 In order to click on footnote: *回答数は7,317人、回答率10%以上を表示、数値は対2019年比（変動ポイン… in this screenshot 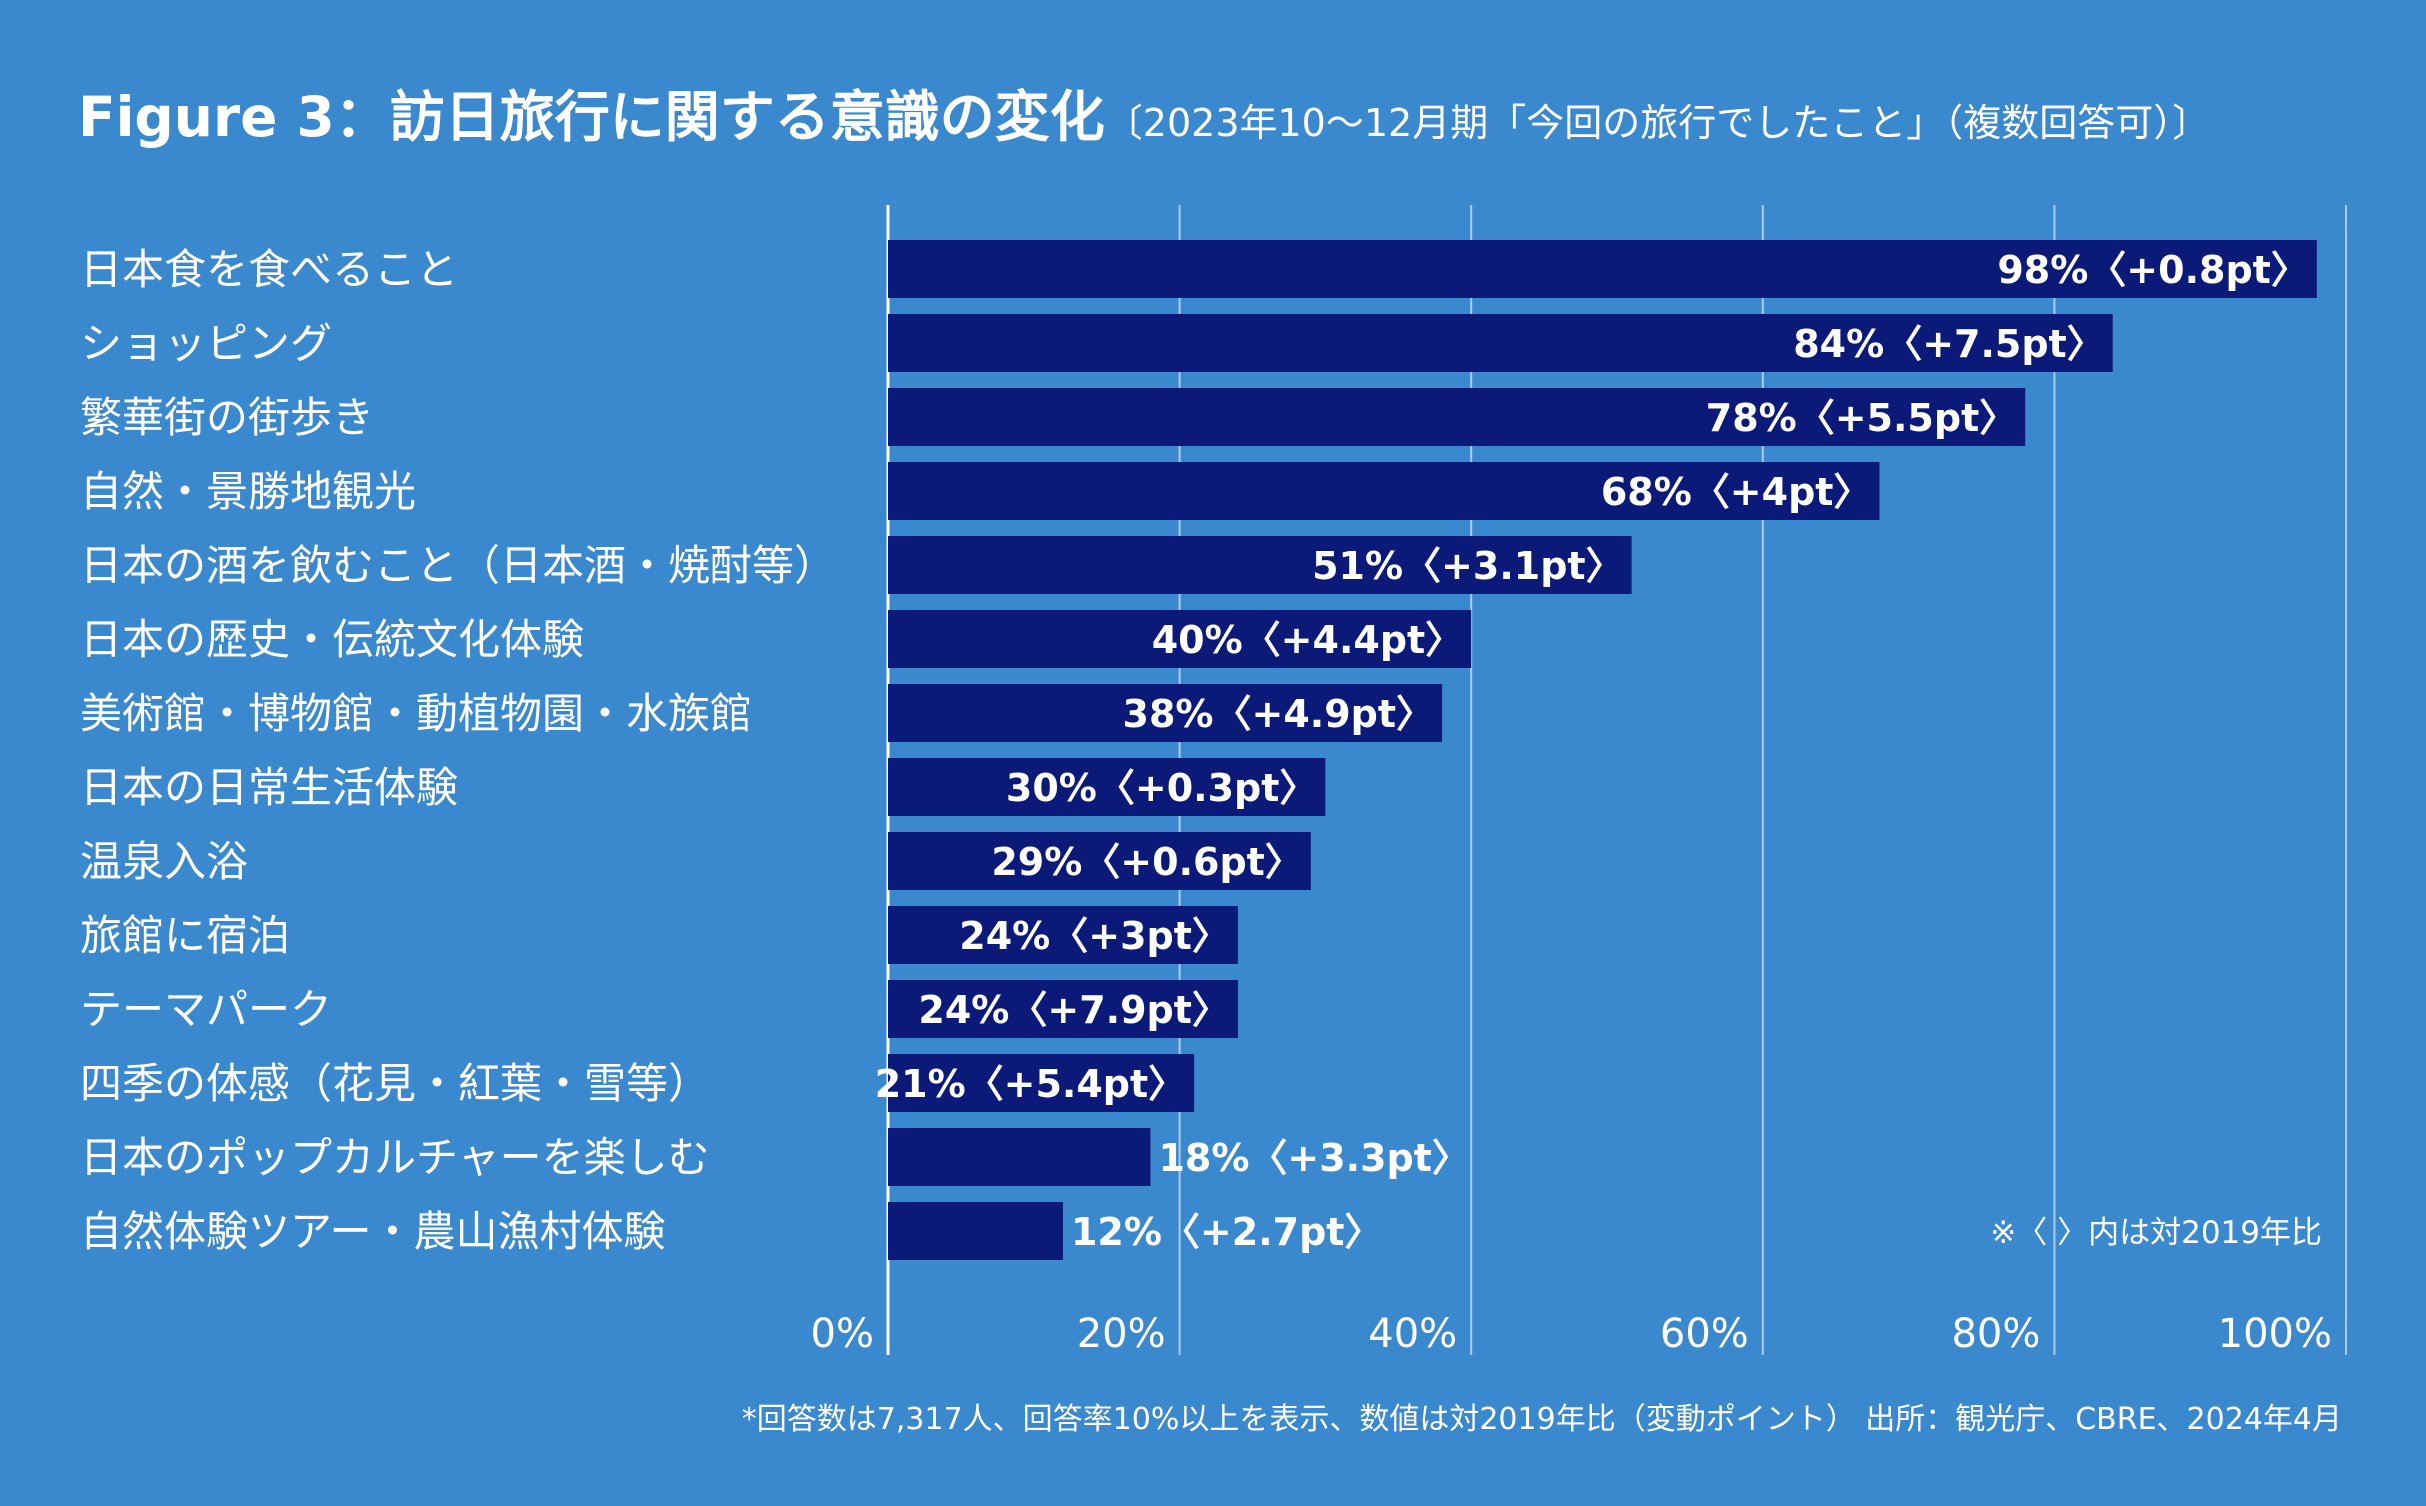, I will do `click(1541, 1419)`.